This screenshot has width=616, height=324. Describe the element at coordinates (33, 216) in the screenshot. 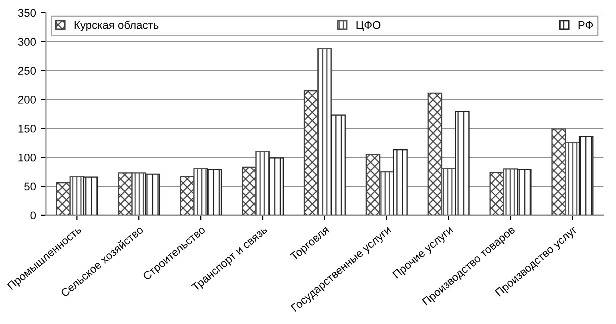

I see `y-tick-label: 0` at that location.